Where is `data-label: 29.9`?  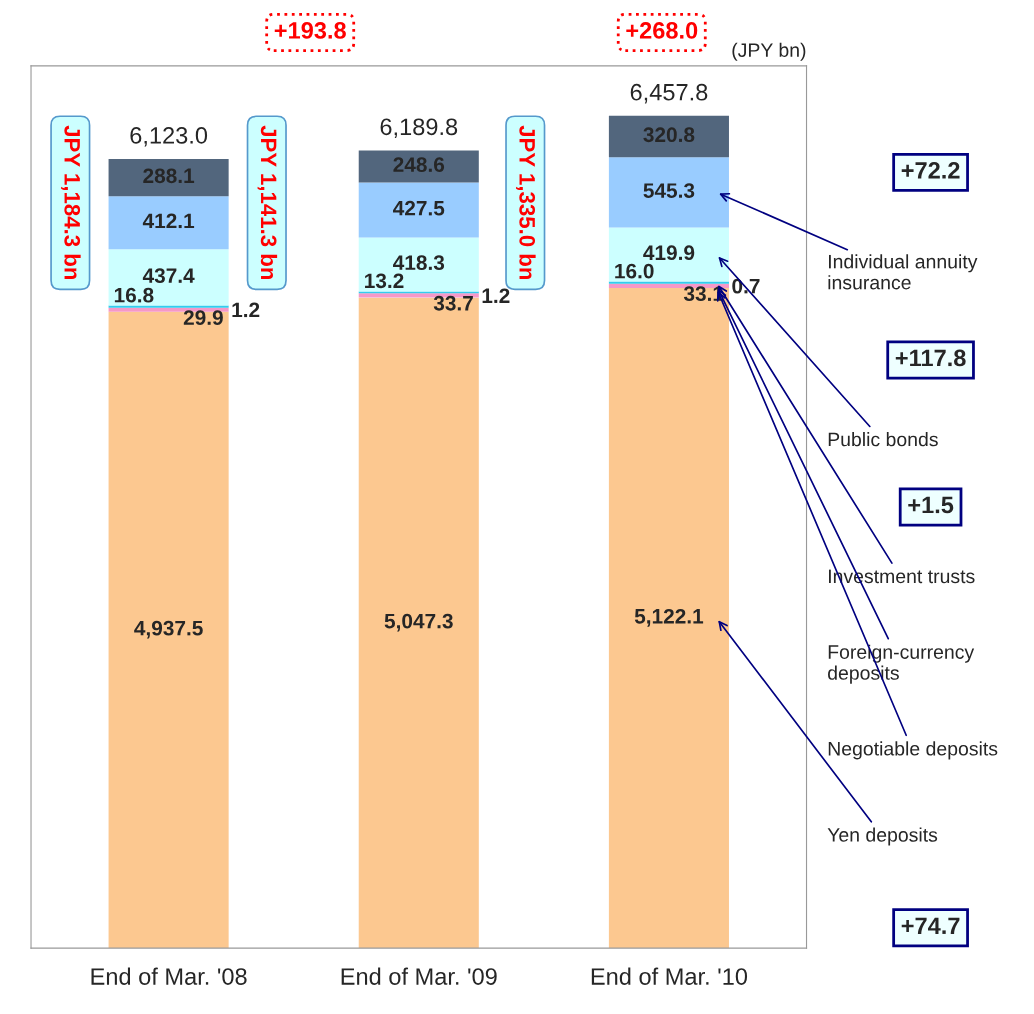 data-label: 29.9 is located at coordinates (203, 317).